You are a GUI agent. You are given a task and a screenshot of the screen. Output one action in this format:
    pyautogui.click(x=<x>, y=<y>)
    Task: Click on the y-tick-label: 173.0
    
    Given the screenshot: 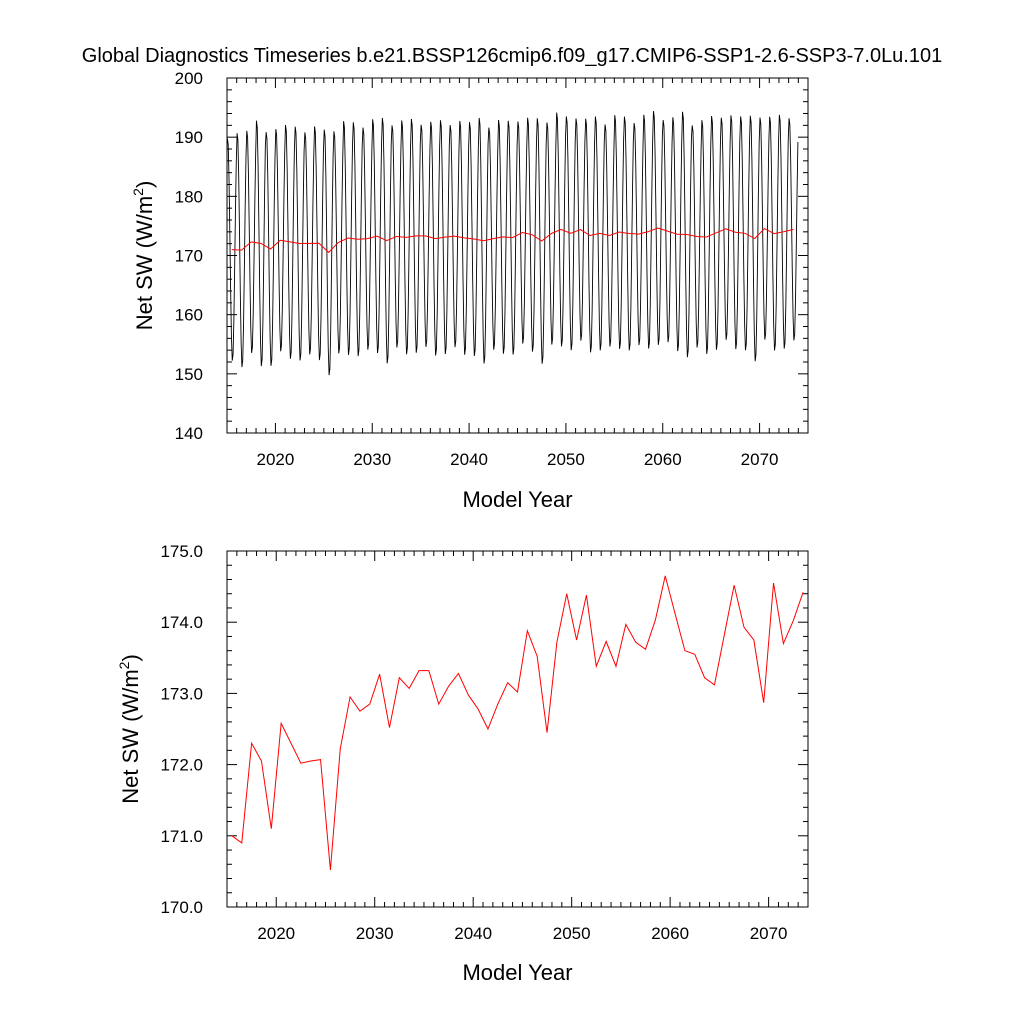 What is the action you would take?
    pyautogui.click(x=181, y=693)
    